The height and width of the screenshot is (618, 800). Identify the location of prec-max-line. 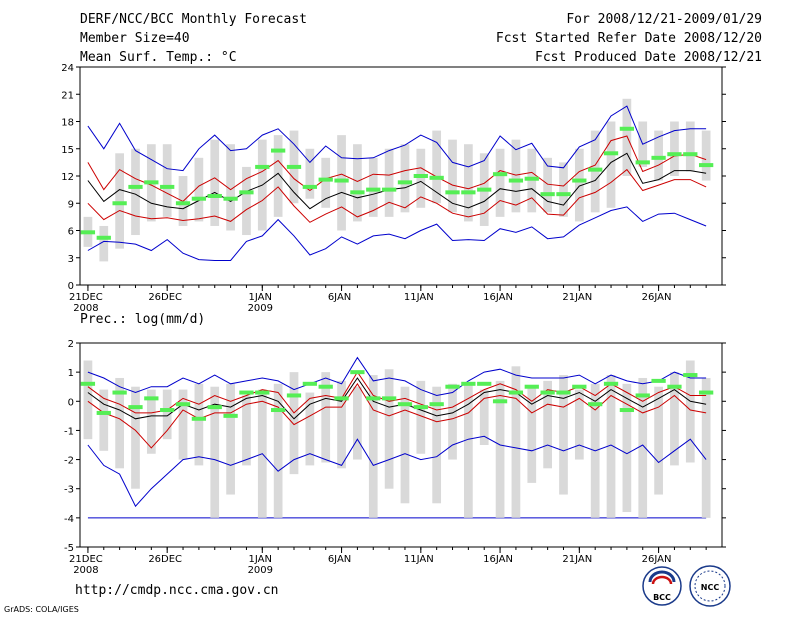
(397, 376).